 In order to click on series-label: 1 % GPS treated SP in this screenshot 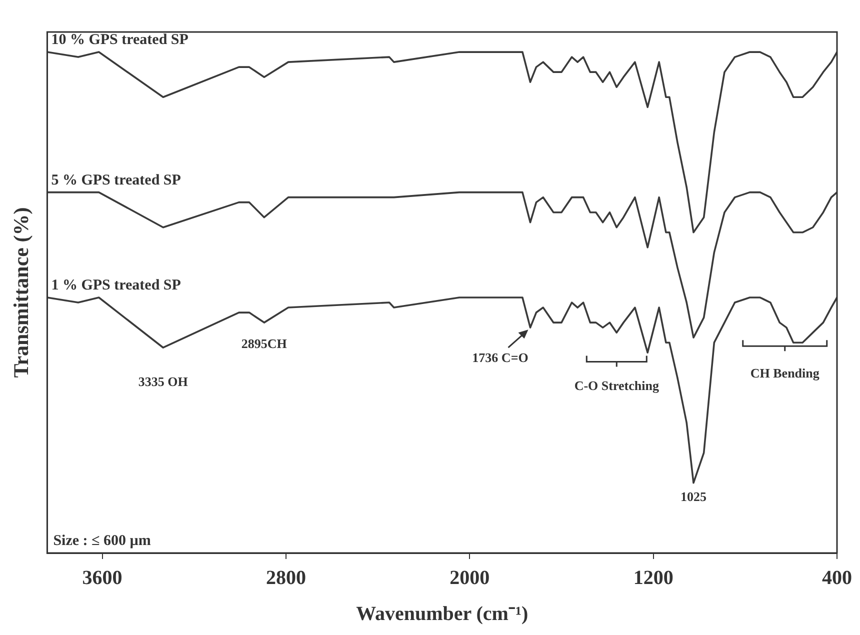, I will do `click(116, 286)`.